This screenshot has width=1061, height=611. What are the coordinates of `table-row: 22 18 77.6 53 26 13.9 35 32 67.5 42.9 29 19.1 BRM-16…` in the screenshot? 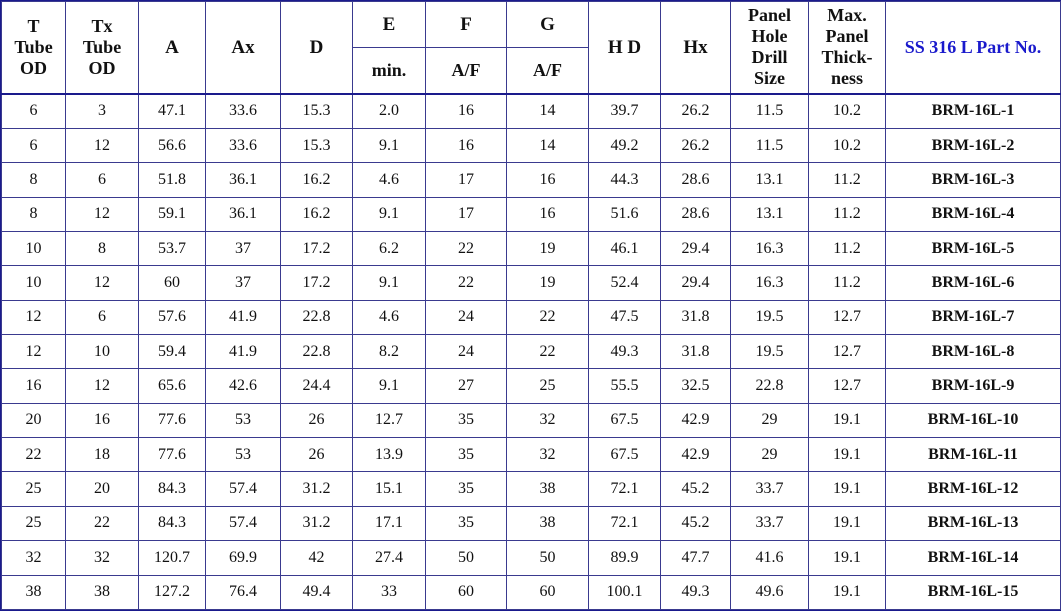 It's located at (531, 455).